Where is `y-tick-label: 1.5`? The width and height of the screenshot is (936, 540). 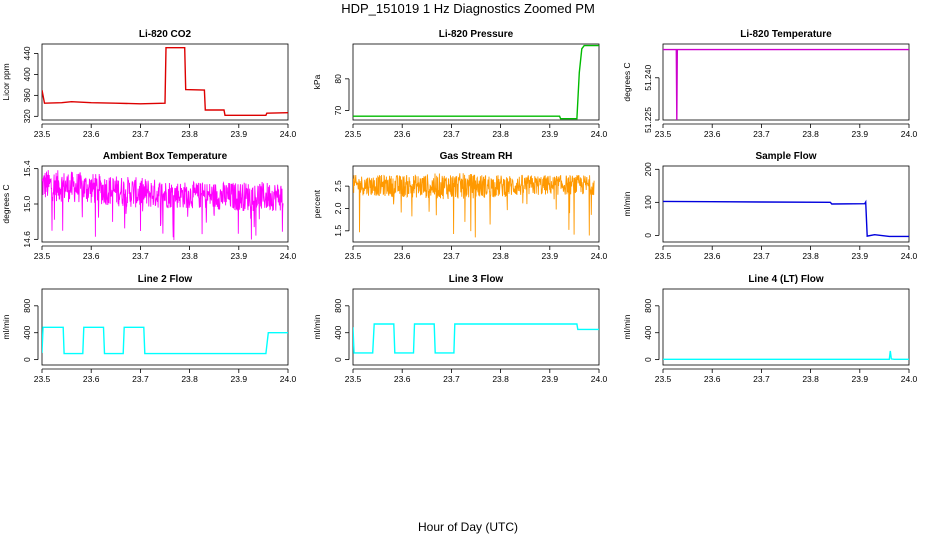
y-tick-label: 1.5 is located at coordinates (338, 231).